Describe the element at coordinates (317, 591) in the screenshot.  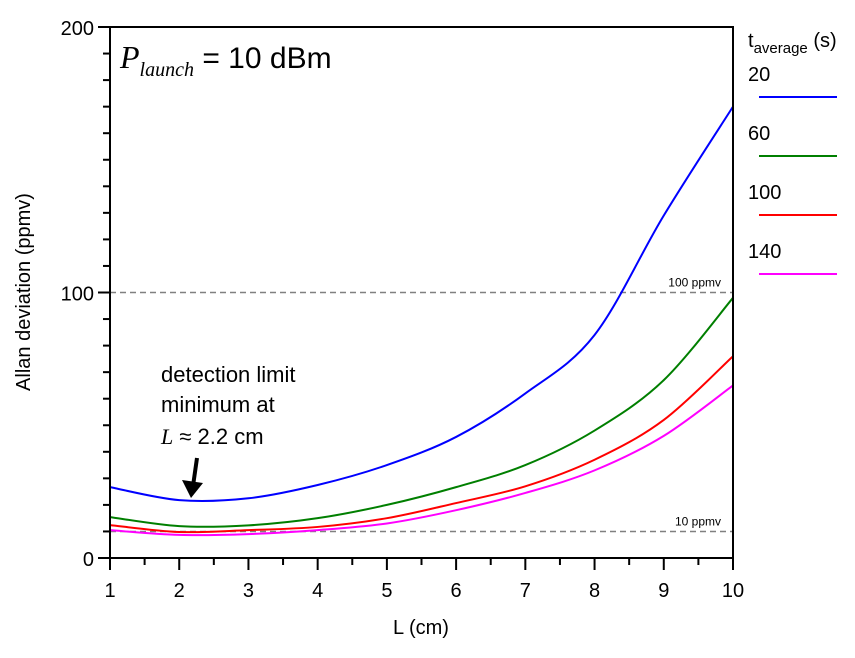
I see `x-tick-label: 4` at that location.